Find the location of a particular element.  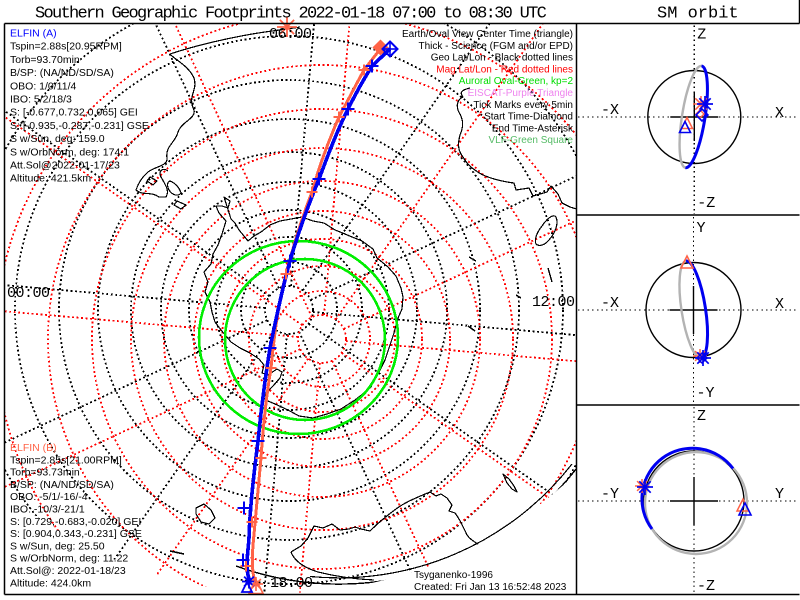

svg-text: End Time-Asterisk is located at coordinates (533, 128).